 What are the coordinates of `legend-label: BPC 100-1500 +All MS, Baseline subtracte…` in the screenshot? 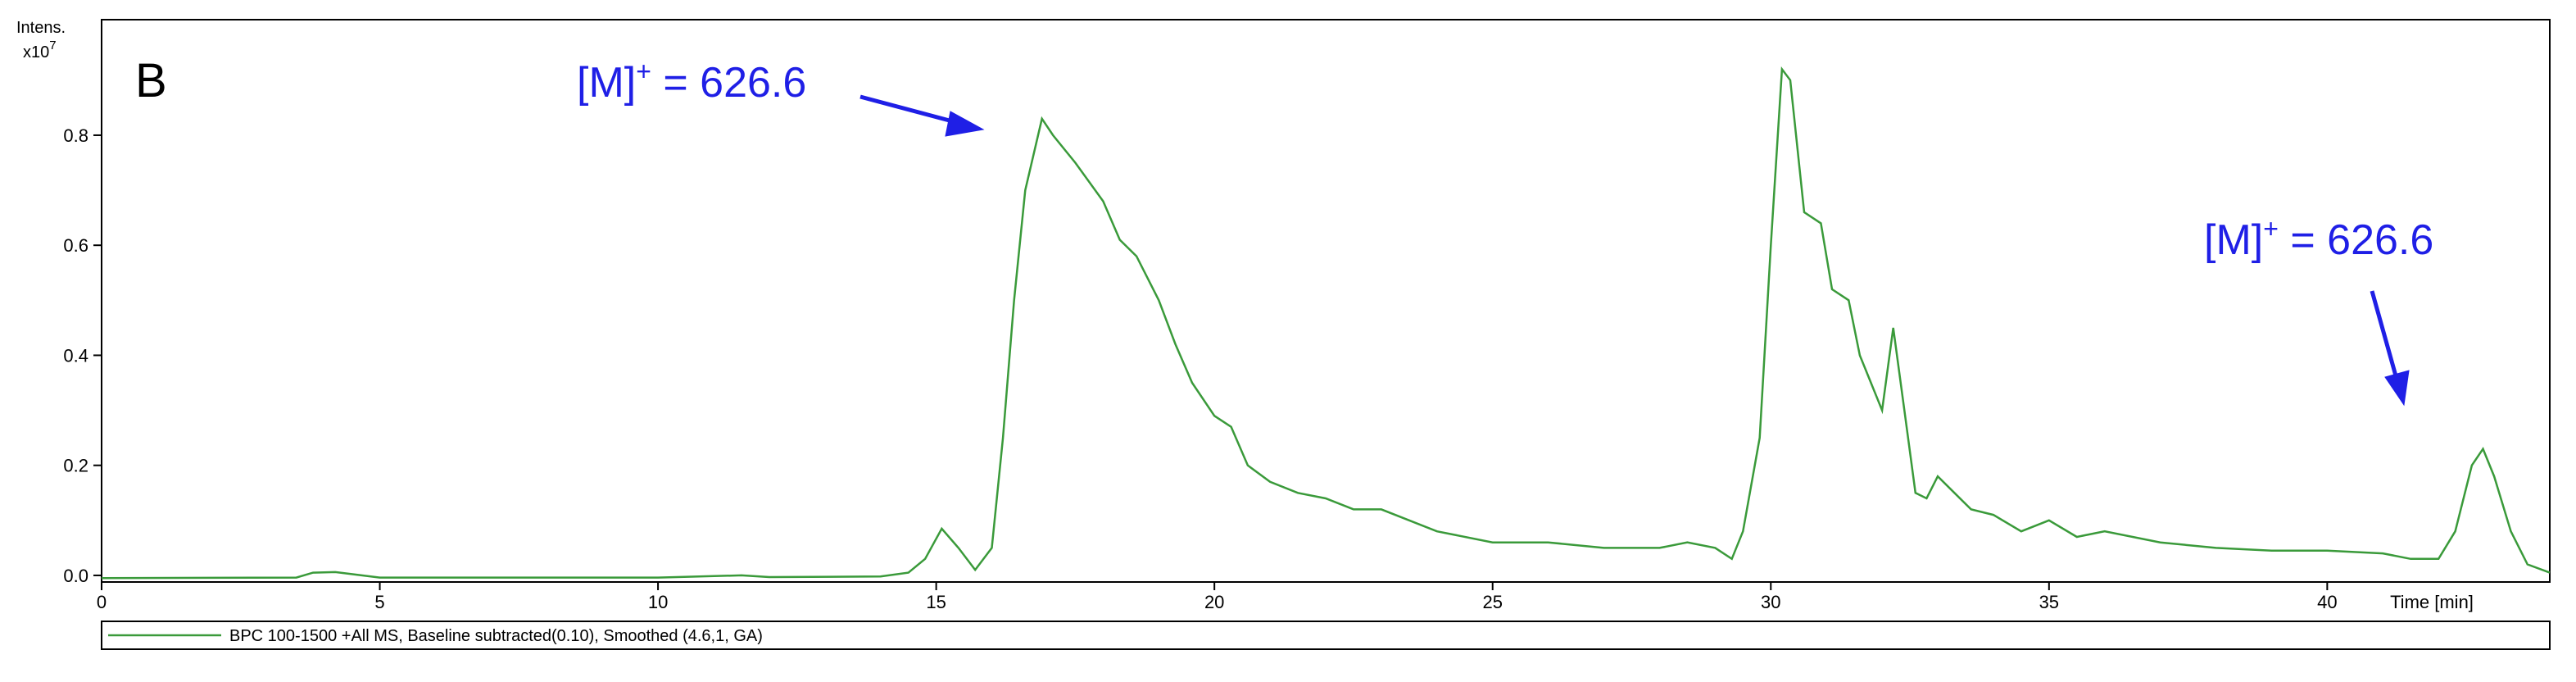 It's located at (496, 636).